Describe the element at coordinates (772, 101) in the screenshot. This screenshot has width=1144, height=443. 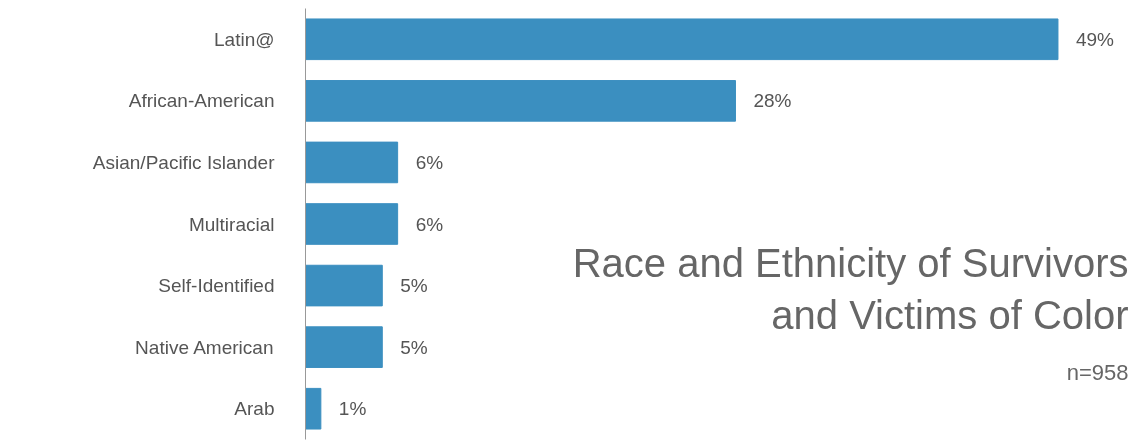
I see `data-label: 28%` at that location.